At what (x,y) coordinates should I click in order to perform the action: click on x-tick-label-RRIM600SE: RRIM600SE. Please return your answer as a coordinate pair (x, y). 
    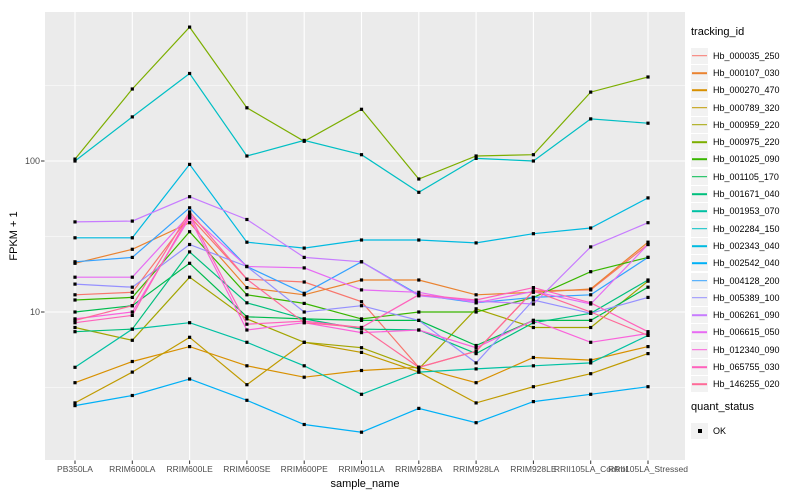
    Looking at the image, I should click on (247, 469).